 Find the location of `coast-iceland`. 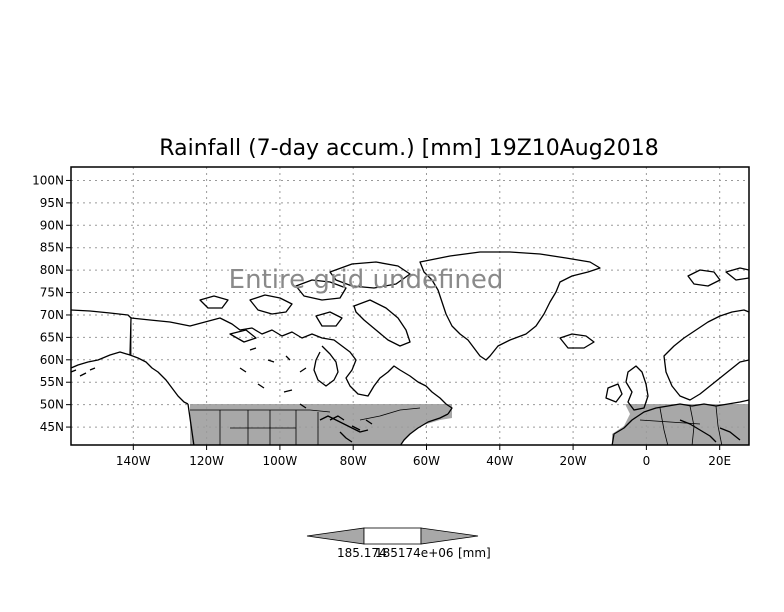

coast-iceland is located at coordinates (577, 341).